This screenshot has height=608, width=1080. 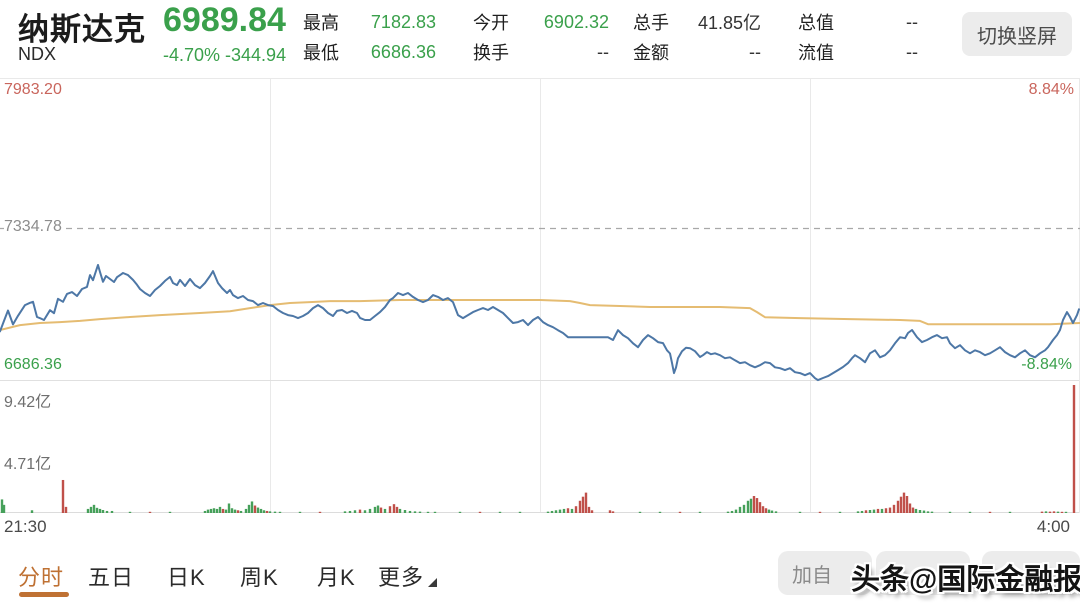 What do you see at coordinates (1053, 526) in the screenshot?
I see `time-axis-end: 4:00` at bounding box center [1053, 526].